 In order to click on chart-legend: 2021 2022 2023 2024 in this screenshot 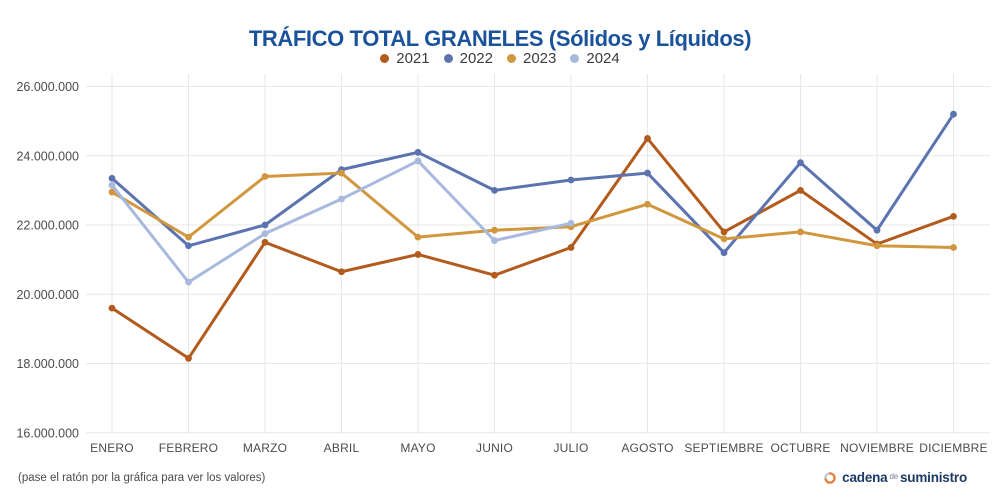, I will do `click(500, 58)`.